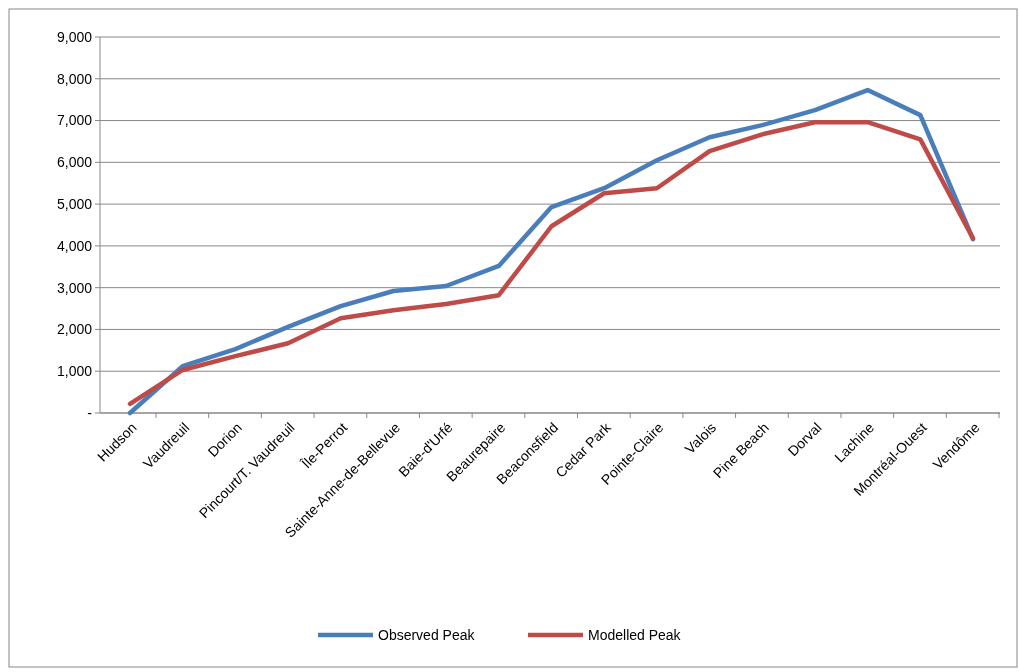 This screenshot has height=672, width=1019. What do you see at coordinates (427, 634) in the screenshot?
I see `legend-label: Observed Peak` at bounding box center [427, 634].